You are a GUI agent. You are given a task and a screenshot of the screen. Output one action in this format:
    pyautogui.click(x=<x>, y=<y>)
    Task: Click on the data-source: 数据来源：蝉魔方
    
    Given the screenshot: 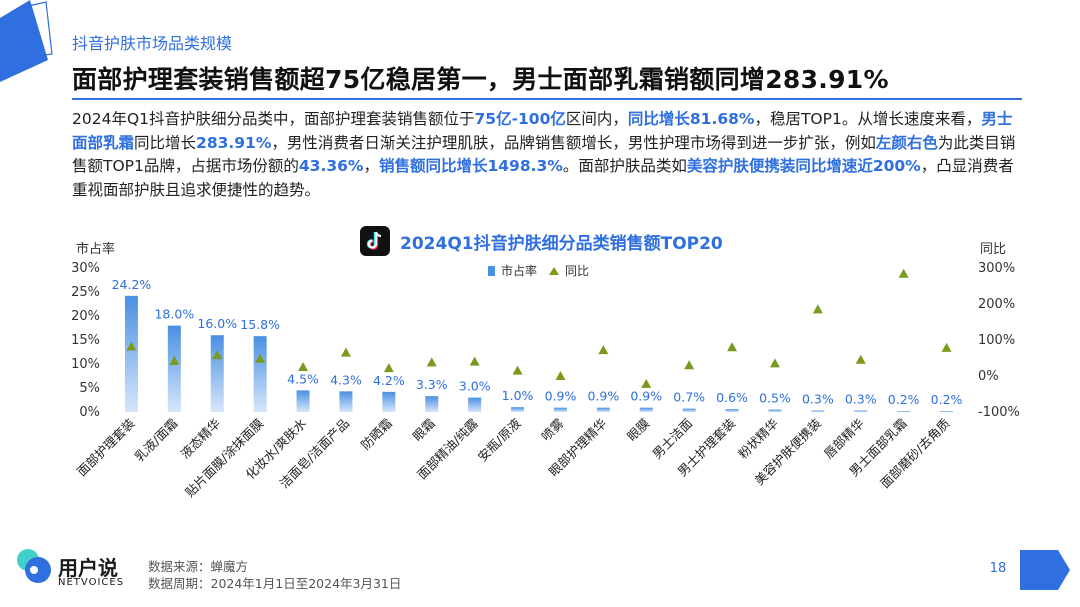 What is the action you would take?
    pyautogui.click(x=198, y=566)
    